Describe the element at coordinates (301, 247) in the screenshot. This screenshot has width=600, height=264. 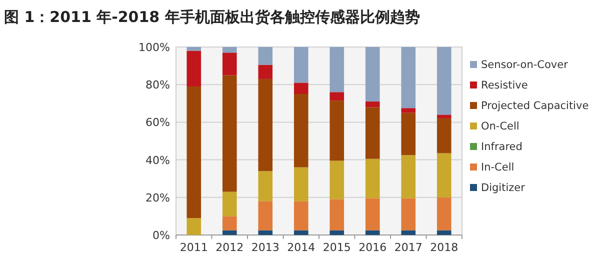
I see `x-tick-label: 2014` at that location.